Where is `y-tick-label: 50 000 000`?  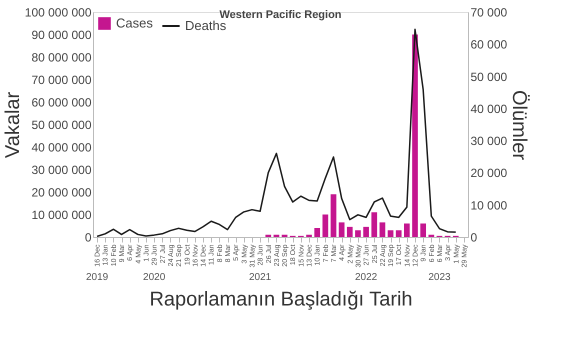
y-tick-label: 50 000 000 is located at coordinates (61, 125).